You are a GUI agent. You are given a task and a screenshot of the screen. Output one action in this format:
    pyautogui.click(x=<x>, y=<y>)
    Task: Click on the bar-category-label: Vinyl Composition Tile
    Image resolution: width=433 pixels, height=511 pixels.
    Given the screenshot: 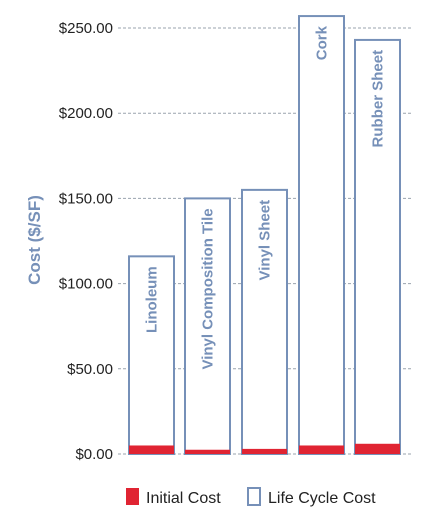 What is the action you would take?
    pyautogui.click(x=208, y=288)
    